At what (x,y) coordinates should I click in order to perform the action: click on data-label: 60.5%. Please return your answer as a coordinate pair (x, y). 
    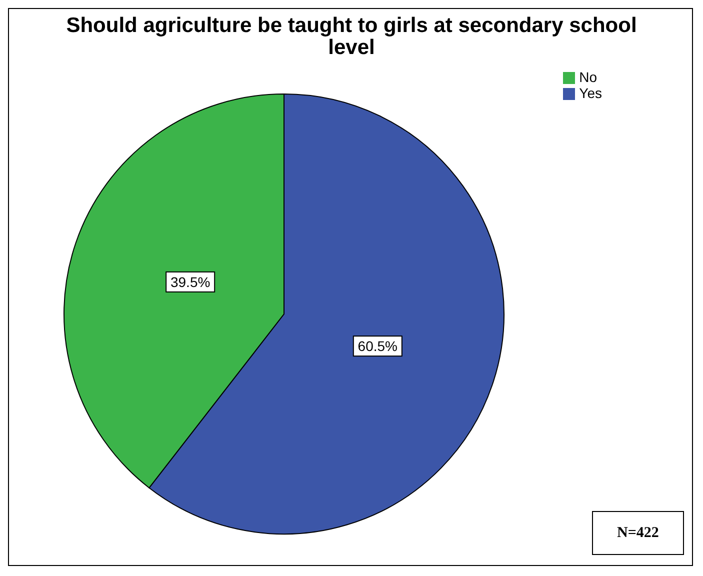
    Looking at the image, I should click on (378, 346).